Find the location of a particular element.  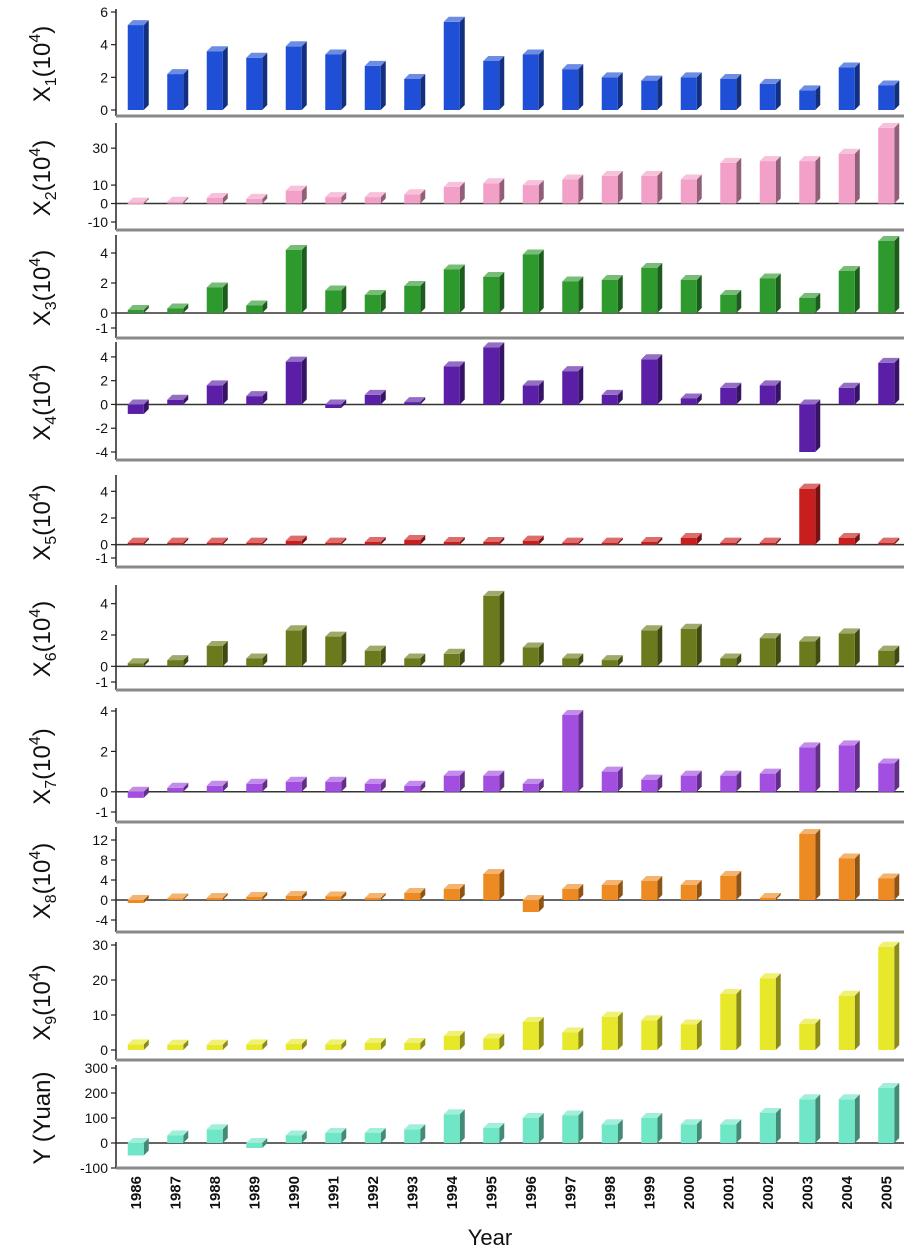

x-tick-label-1990: 1990 is located at coordinates (294, 1192).